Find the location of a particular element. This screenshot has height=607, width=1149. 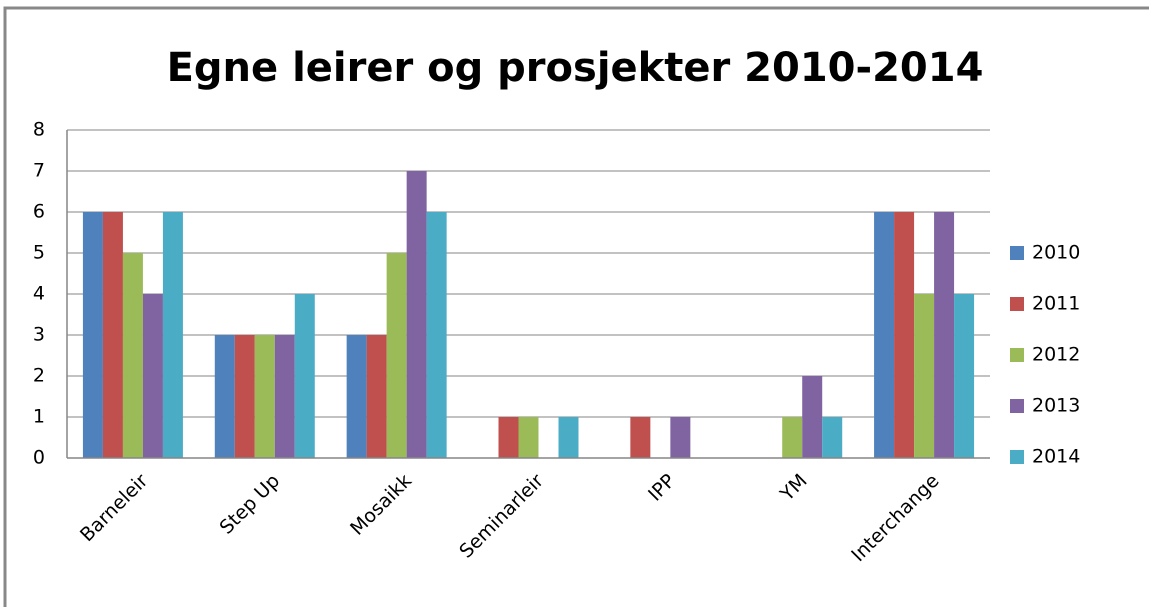

y-tick-label: 0 is located at coordinates (39, 458).